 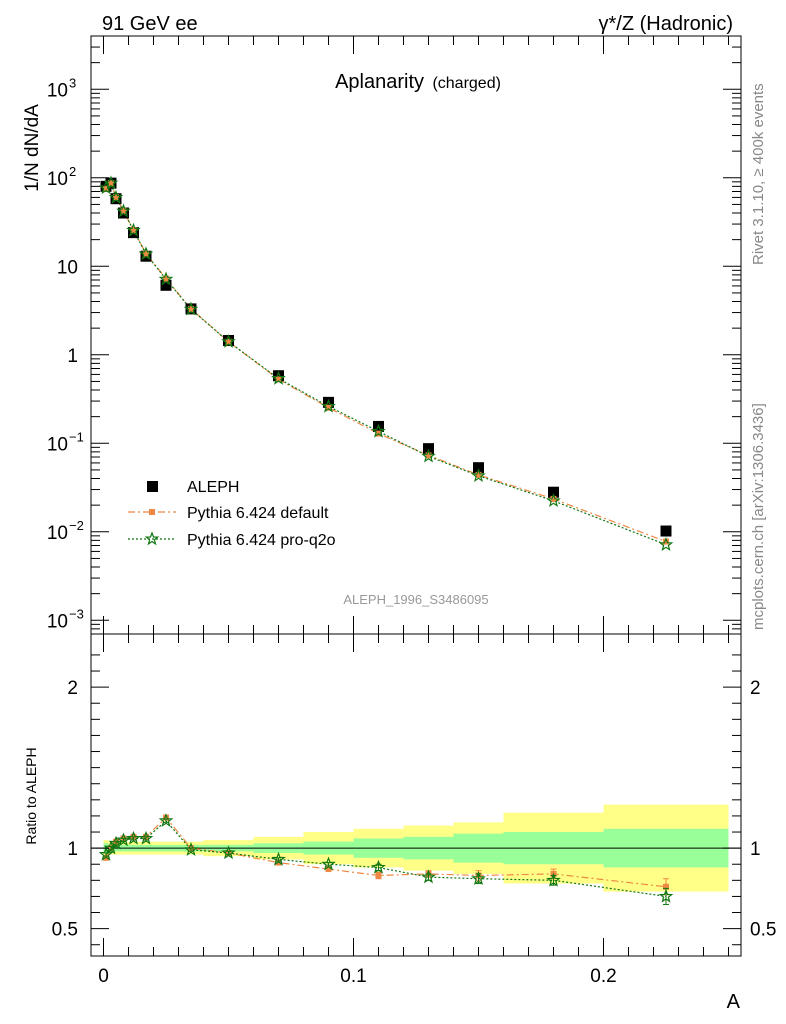 I want to click on header-left-label: 91 GeV ee, so click(x=150, y=24).